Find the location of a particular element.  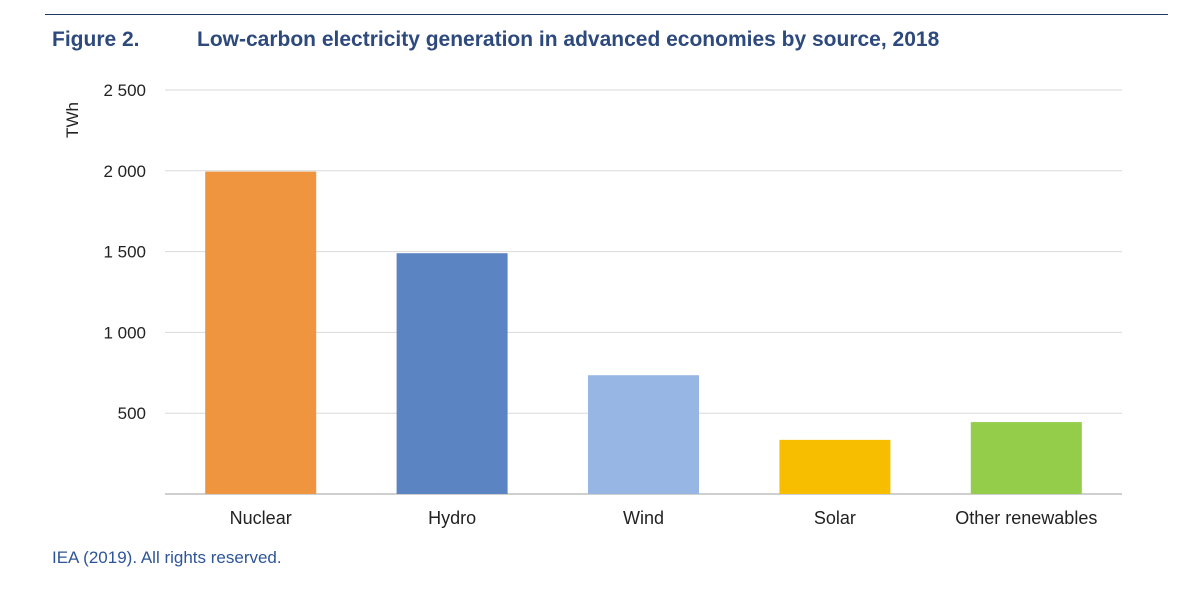

top-rule is located at coordinates (606, 14).